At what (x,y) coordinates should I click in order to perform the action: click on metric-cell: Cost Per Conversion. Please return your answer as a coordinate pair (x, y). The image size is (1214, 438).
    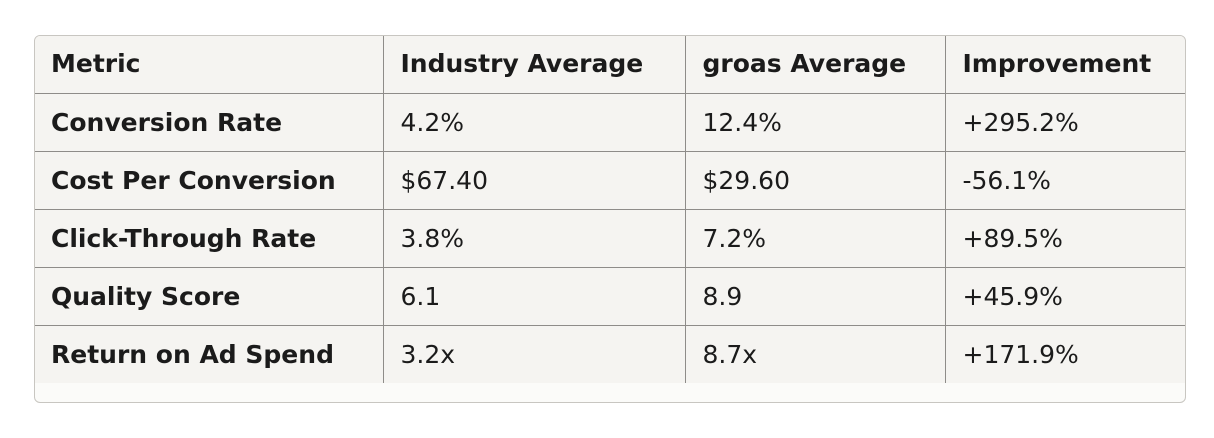
    Looking at the image, I should click on (209, 180).